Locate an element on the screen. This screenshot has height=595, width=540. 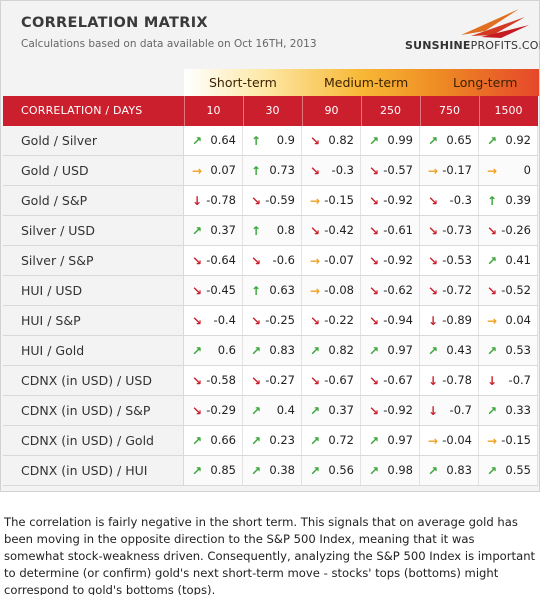
term-band is located at coordinates (361, 82).